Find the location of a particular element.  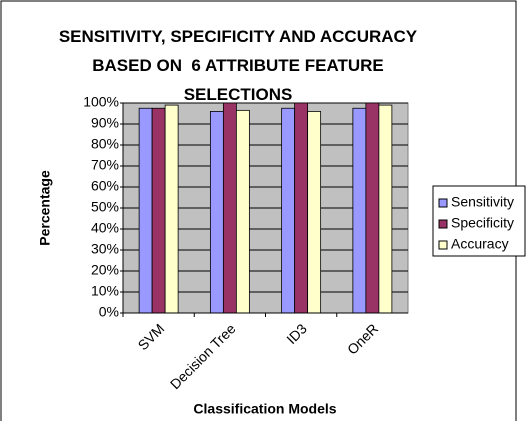

y-tick-label: 40% is located at coordinates (105, 228).